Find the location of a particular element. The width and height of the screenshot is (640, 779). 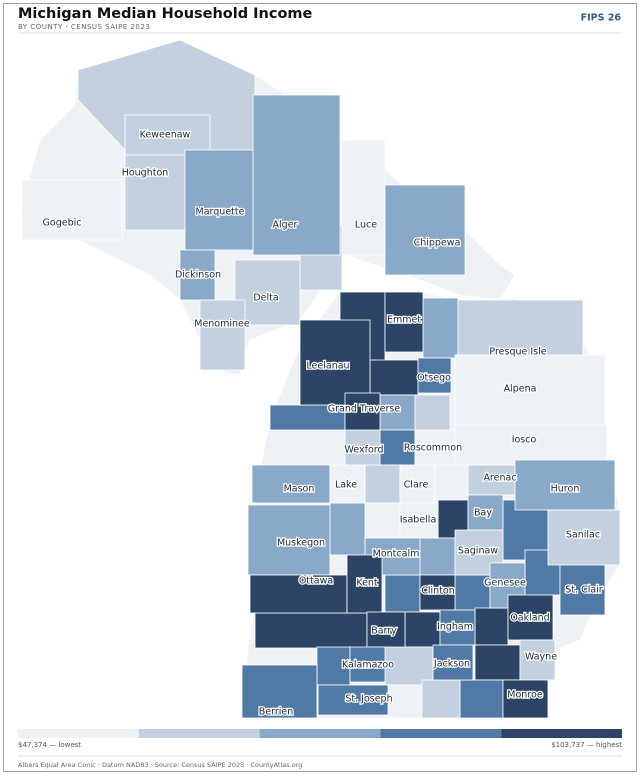

county-label: Keweenaw is located at coordinates (165, 135).